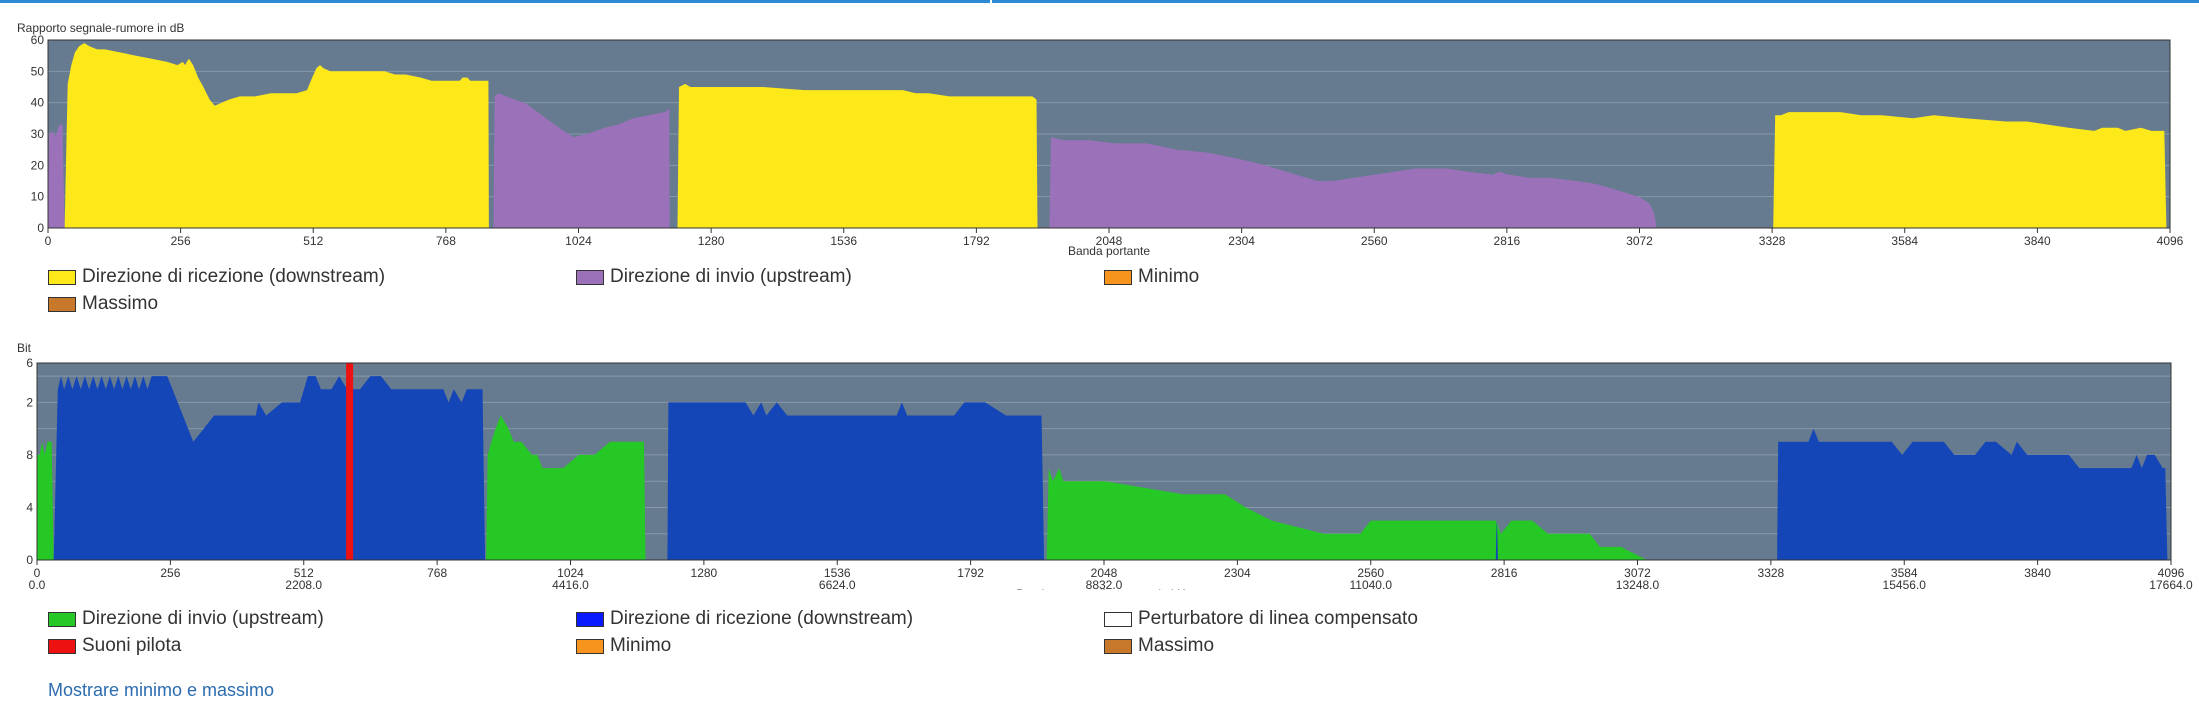  I want to click on pilot-tone-mark, so click(350, 461).